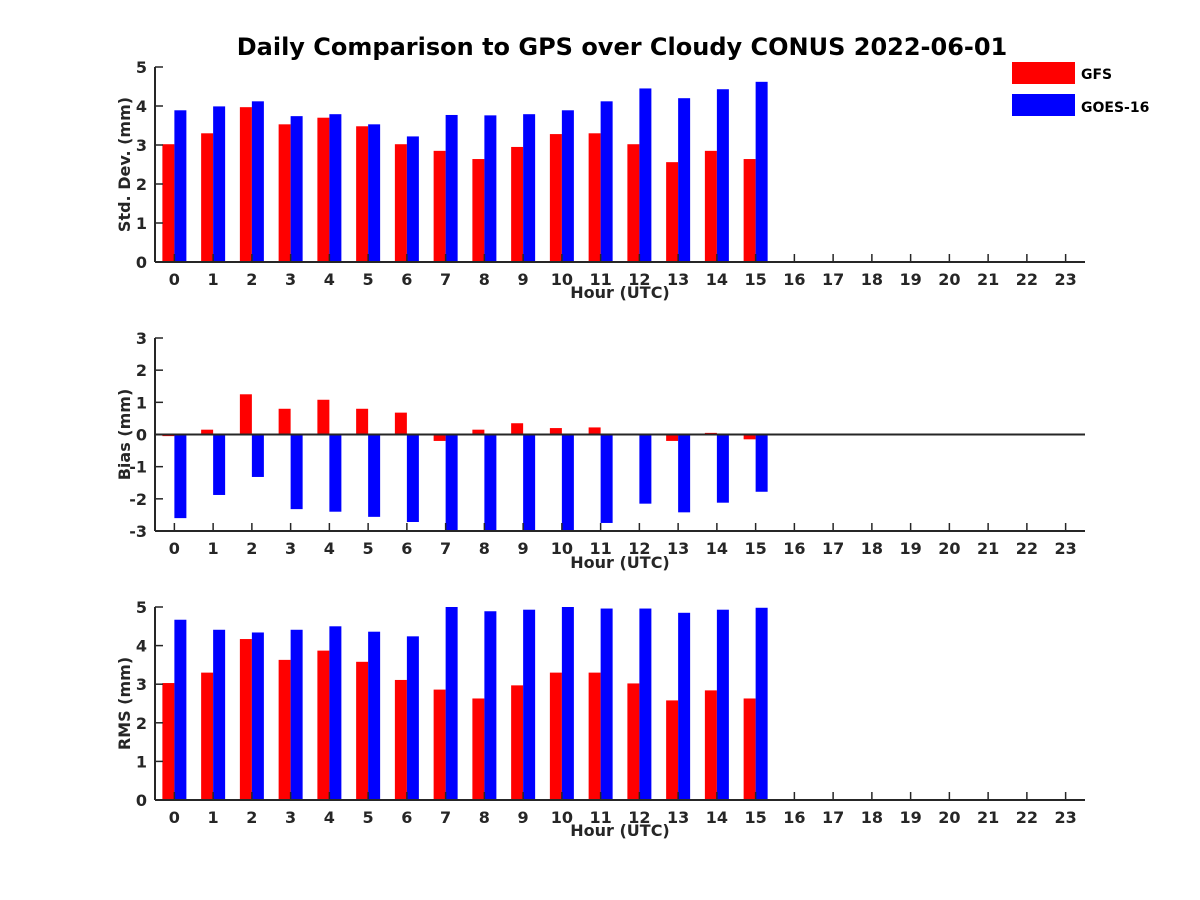  I want to click on x-tick-label: 10, so click(562, 817).